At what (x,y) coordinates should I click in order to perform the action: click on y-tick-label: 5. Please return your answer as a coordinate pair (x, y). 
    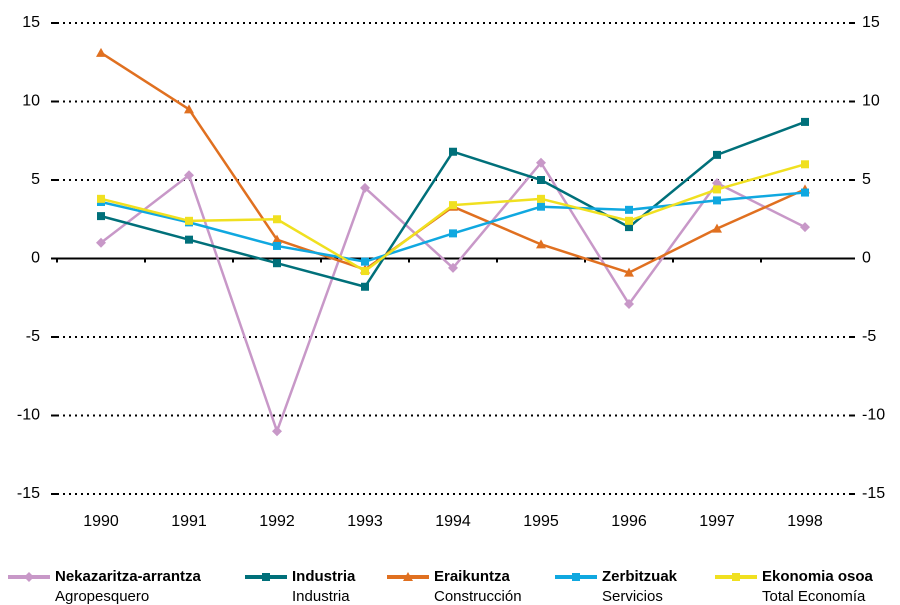
    Looking at the image, I should click on (35, 179).